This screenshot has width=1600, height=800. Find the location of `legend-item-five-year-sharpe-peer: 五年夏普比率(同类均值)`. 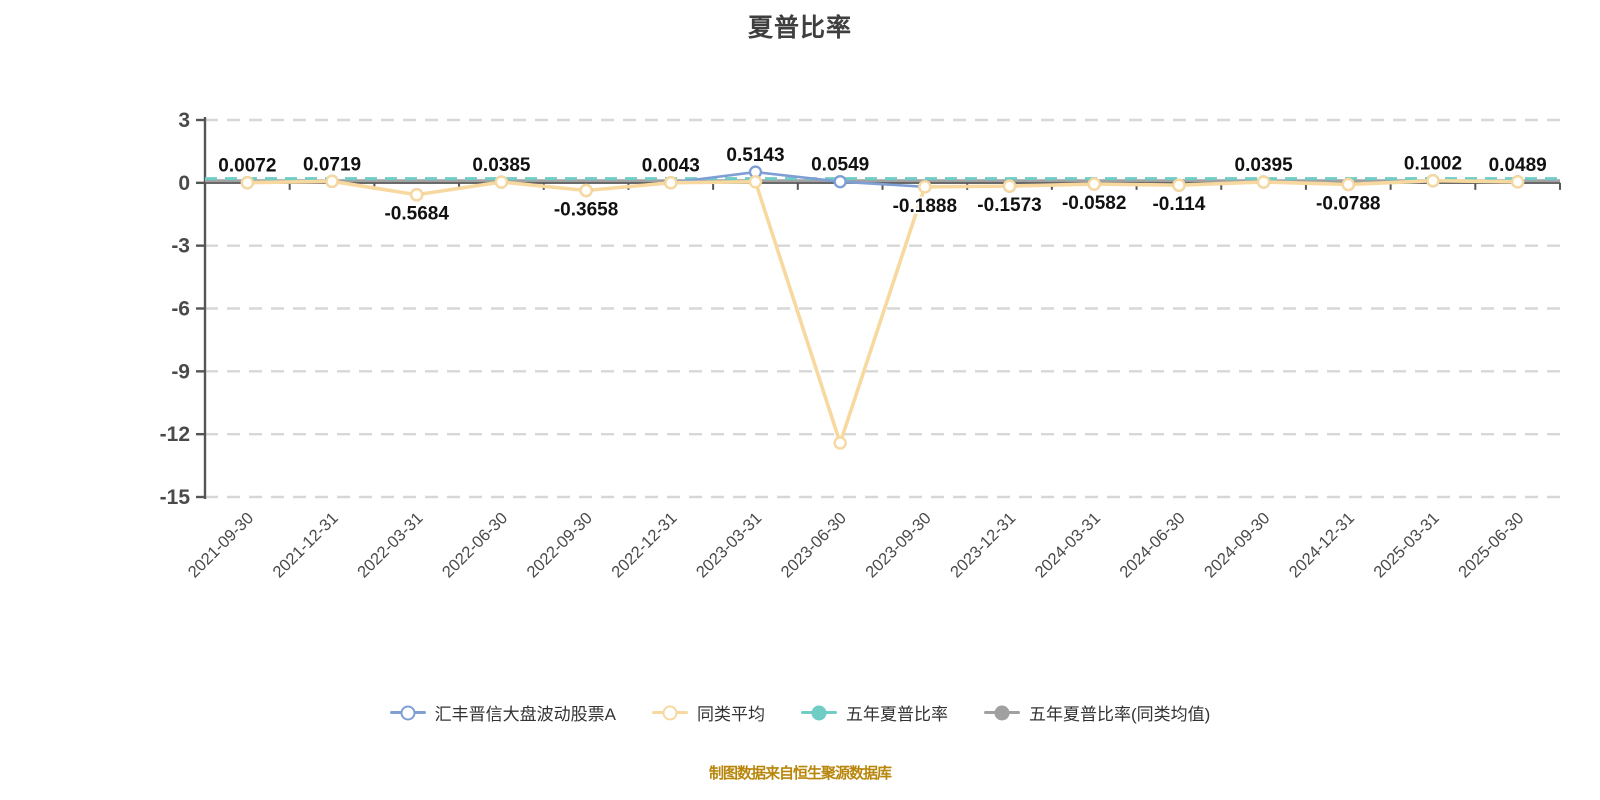

legend-item-five-year-sharpe-peer: 五年夏普比率(同类均值) is located at coordinates (1097, 712).